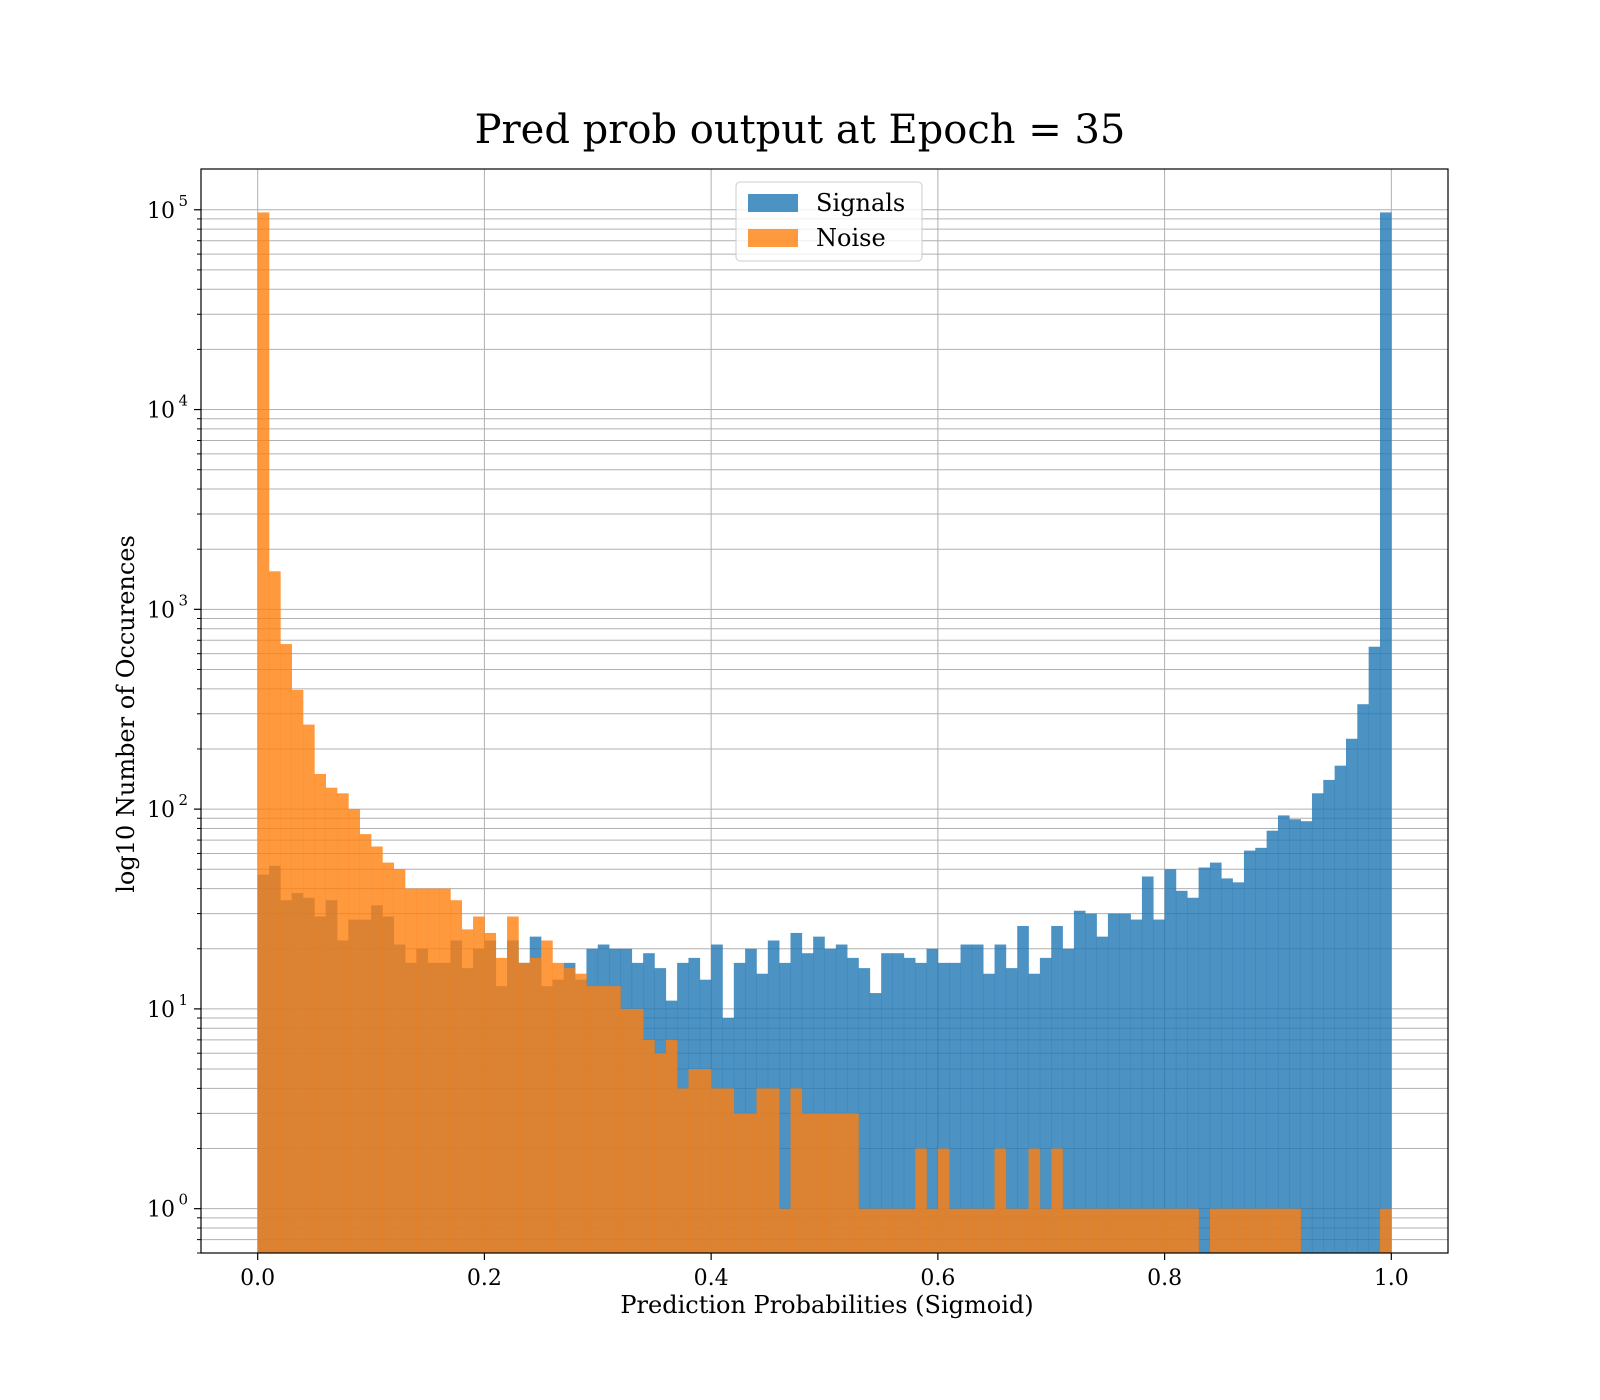  Describe the element at coordinates (183, 800) in the screenshot. I see `y-tick-exponent: 2` at that location.